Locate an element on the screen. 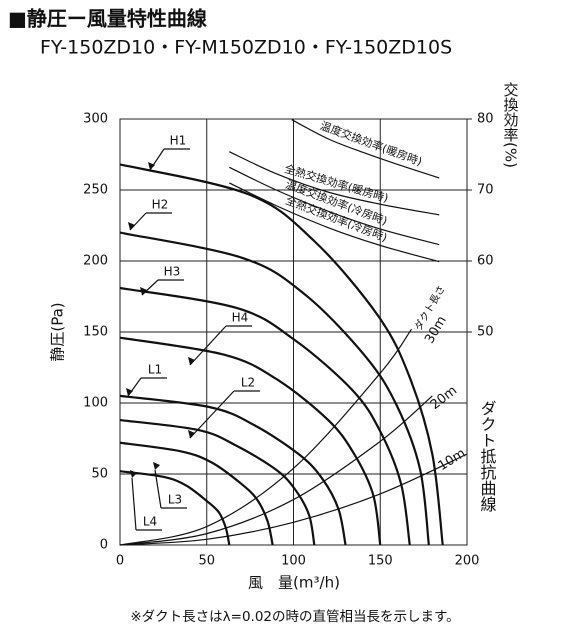  x-tick-label: 200 is located at coordinates (467, 561).